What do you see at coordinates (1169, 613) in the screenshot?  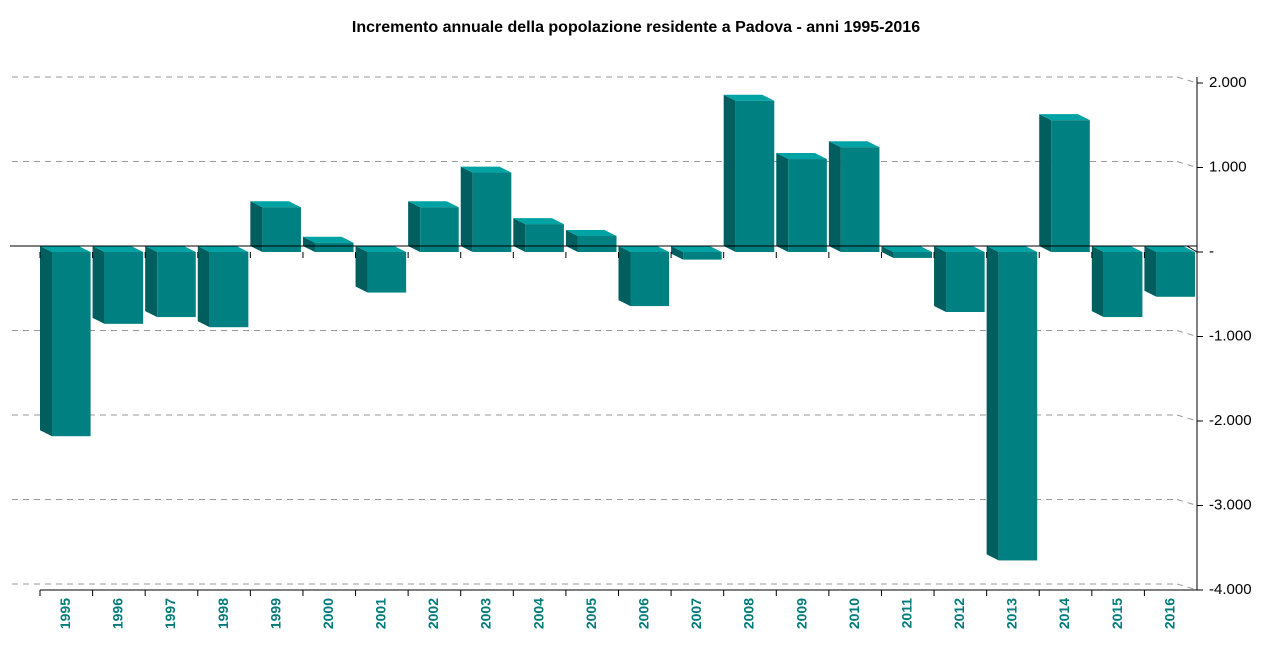 I see `x-tick-label: 2016` at bounding box center [1169, 613].